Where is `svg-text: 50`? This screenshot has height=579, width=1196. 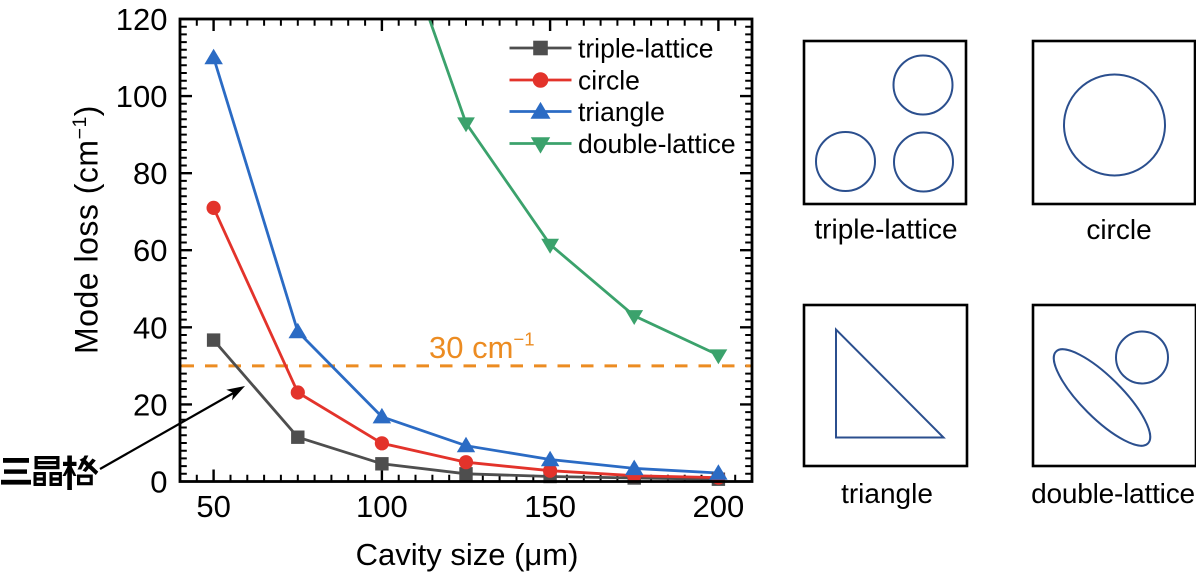
svg-text: 50 is located at coordinates (213, 506).